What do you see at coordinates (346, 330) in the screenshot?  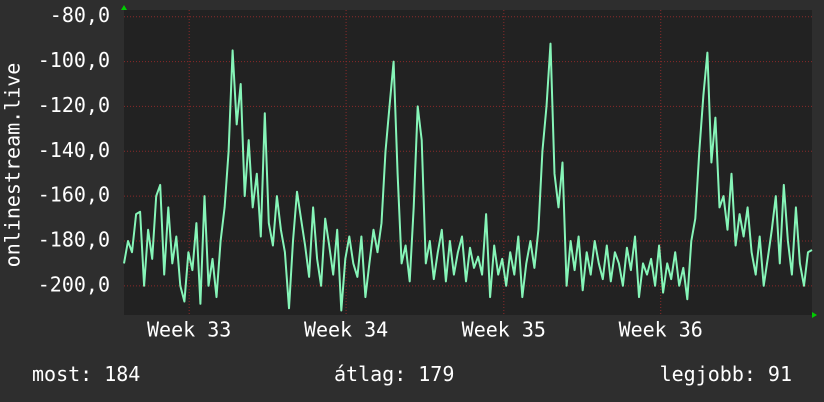 I see `x-tick-label: Week 34` at bounding box center [346, 330].